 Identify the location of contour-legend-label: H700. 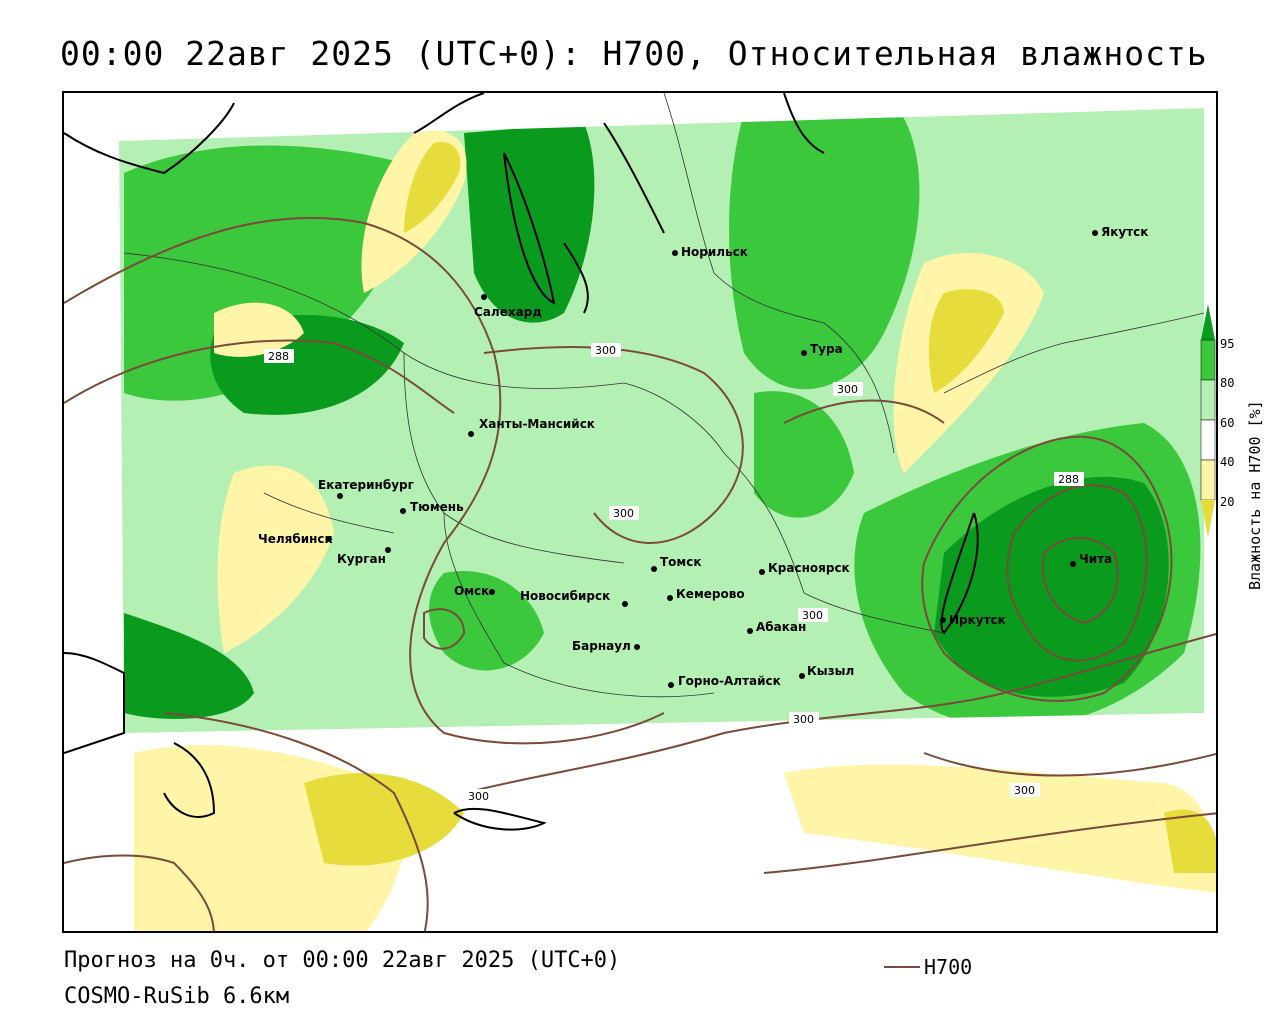
(948, 967).